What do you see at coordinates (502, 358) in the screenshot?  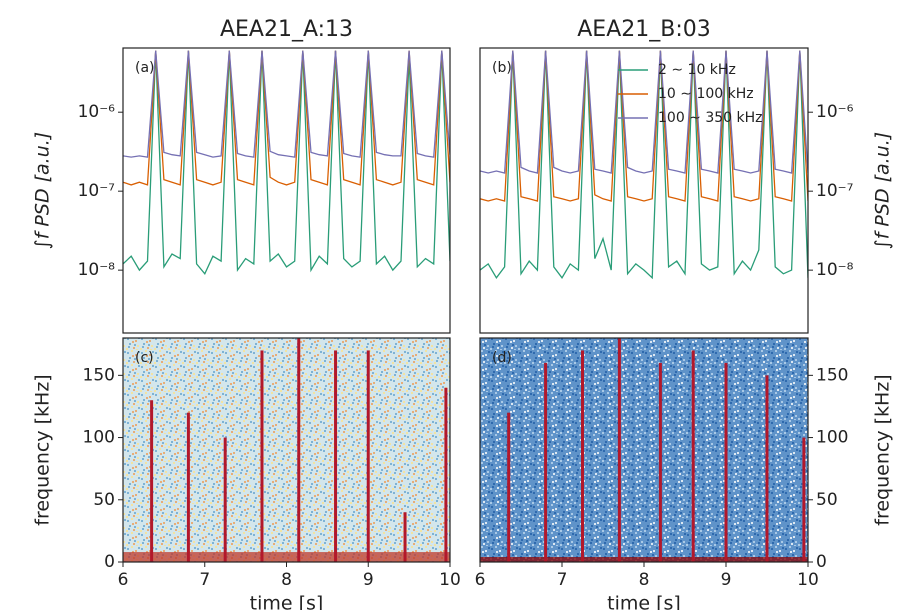 I see `panel-label: (d)` at bounding box center [502, 358].